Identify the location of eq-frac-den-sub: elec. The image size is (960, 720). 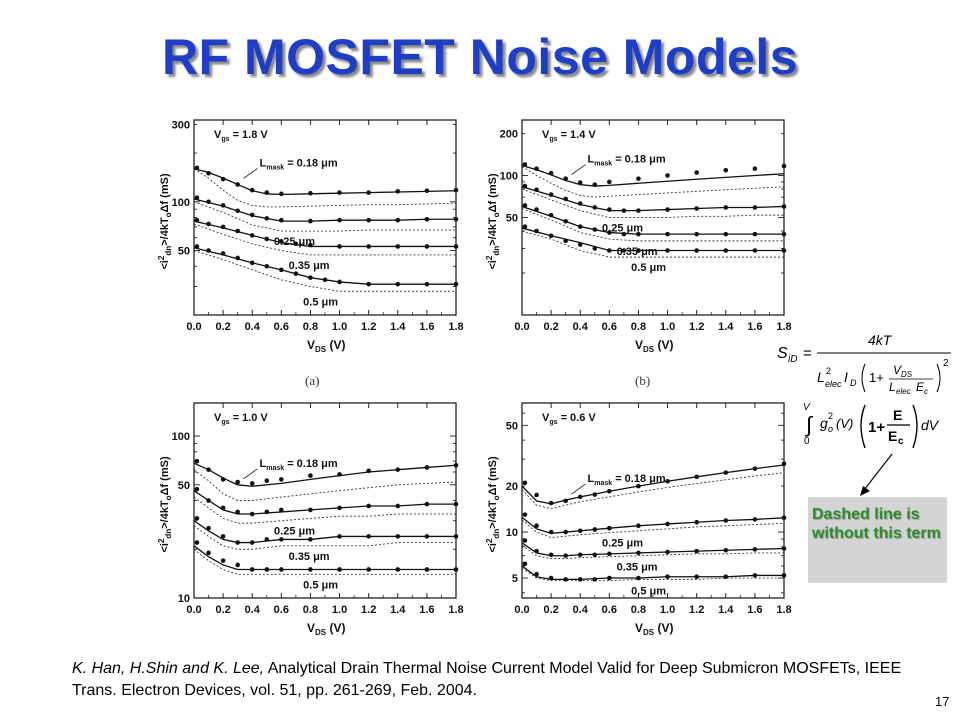
(903, 391).